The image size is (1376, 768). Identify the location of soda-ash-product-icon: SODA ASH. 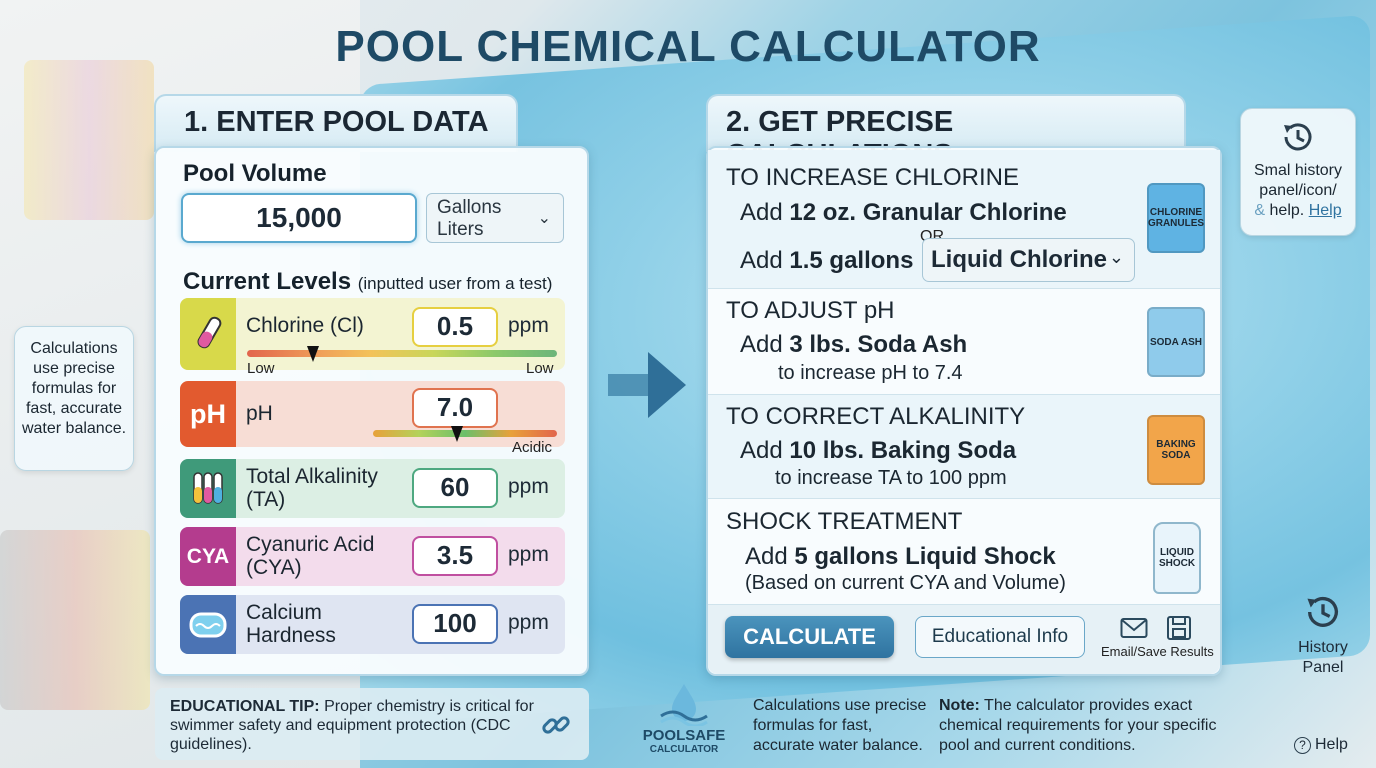
(1176, 342).